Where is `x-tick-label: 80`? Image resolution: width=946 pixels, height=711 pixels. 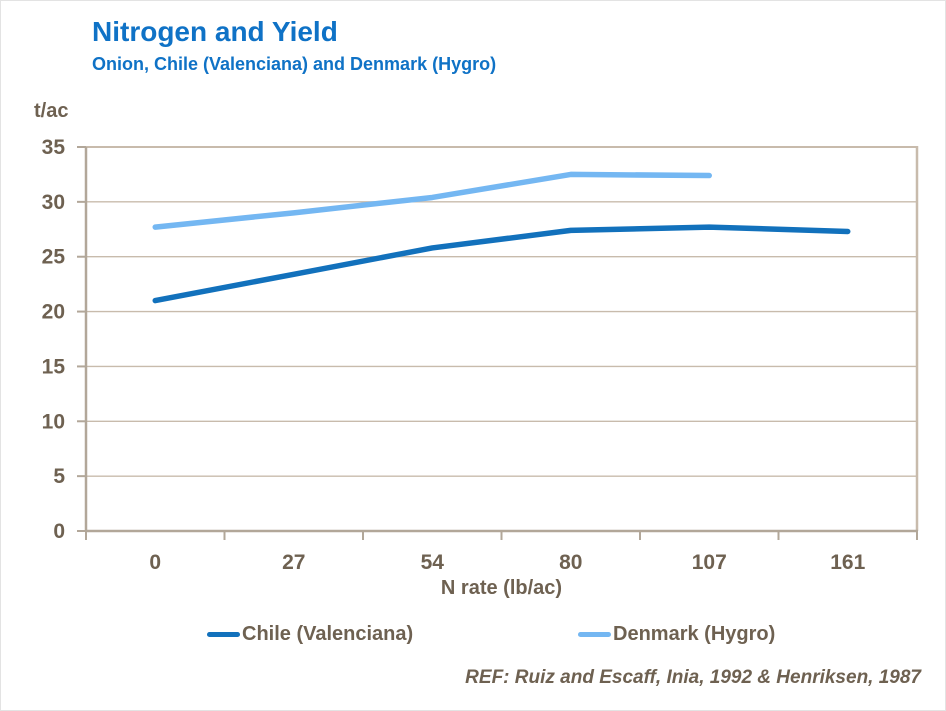 x-tick-label: 80 is located at coordinates (570, 562).